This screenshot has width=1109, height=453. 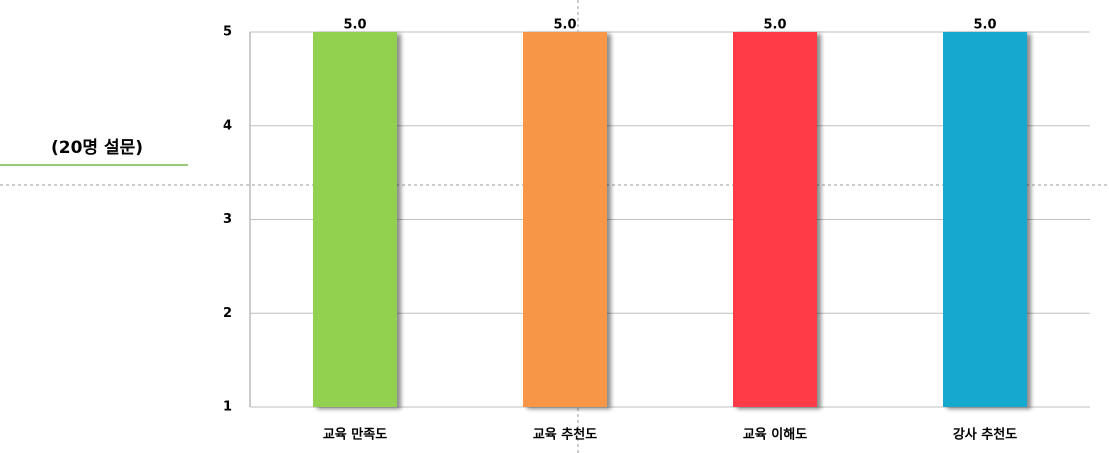 What do you see at coordinates (565, 435) in the screenshot?
I see `x-tick-label: 교육 추천도` at bounding box center [565, 435].